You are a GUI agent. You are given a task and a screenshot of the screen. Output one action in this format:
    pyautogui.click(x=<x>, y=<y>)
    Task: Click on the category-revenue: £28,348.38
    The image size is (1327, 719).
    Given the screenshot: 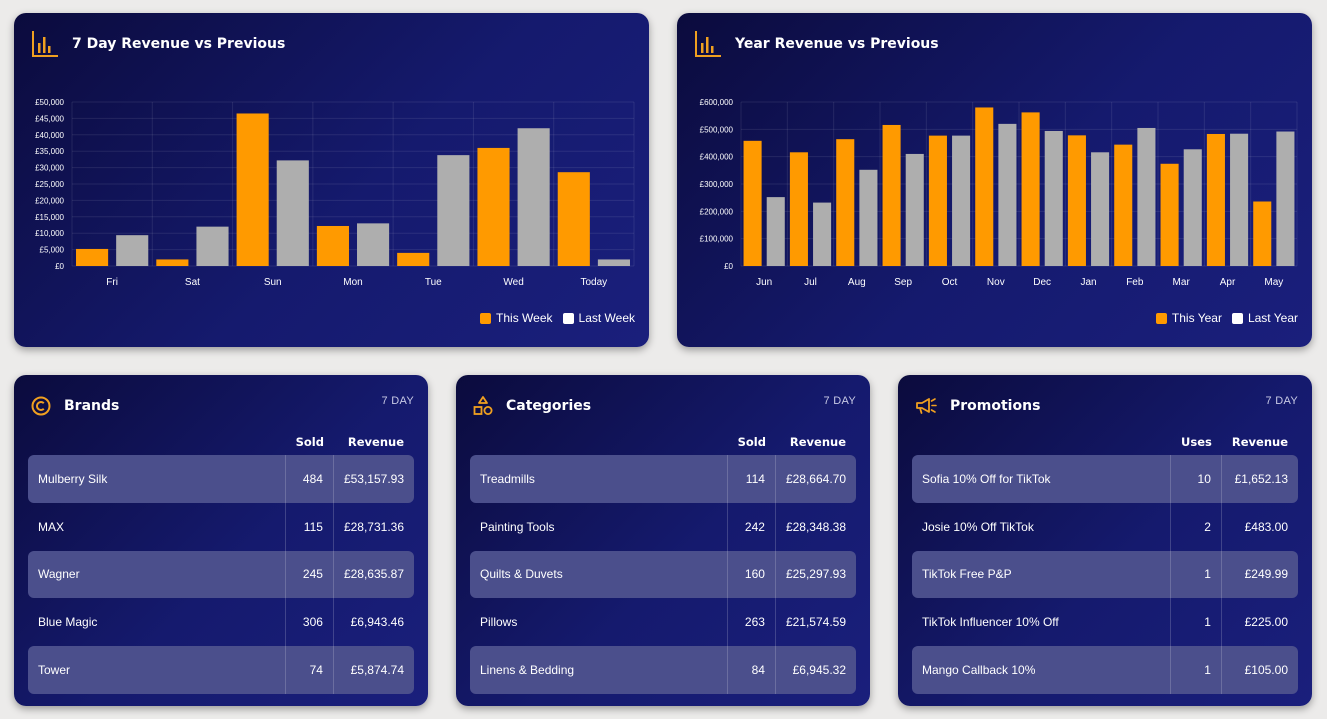 What is the action you would take?
    pyautogui.click(x=815, y=526)
    